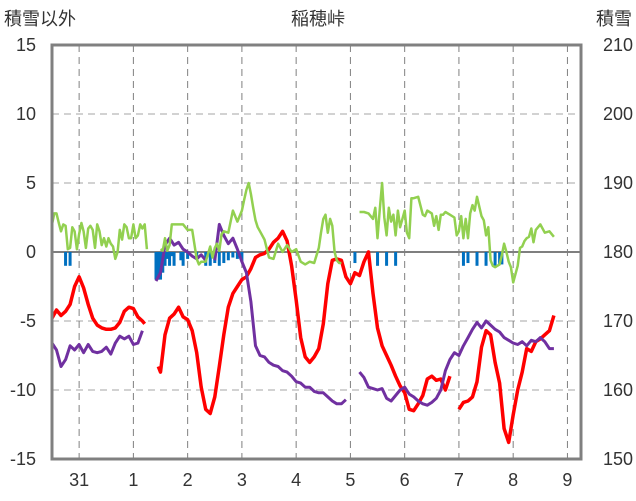  What do you see at coordinates (350, 480) in the screenshot?
I see `x-tick-label: 5` at bounding box center [350, 480].